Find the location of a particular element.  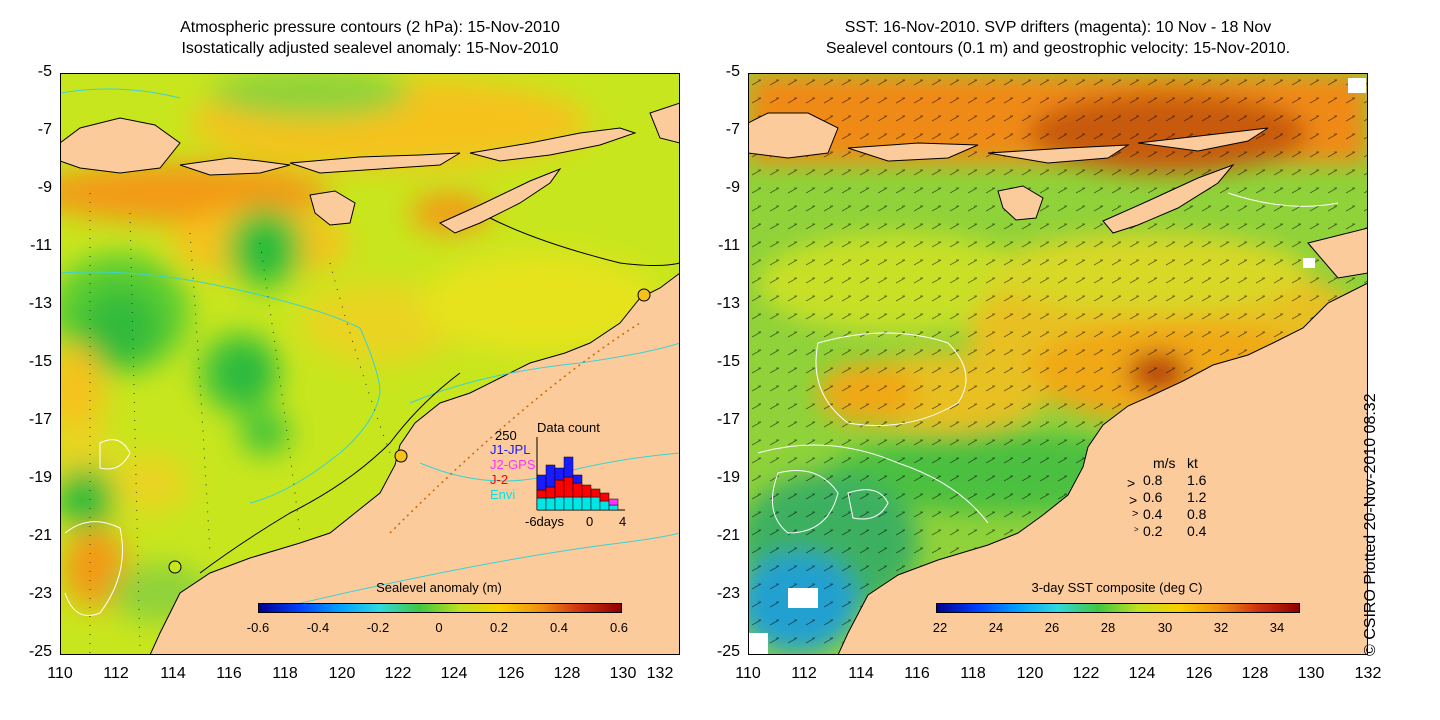

right-colorbar-tick: 30 is located at coordinates (1165, 627).